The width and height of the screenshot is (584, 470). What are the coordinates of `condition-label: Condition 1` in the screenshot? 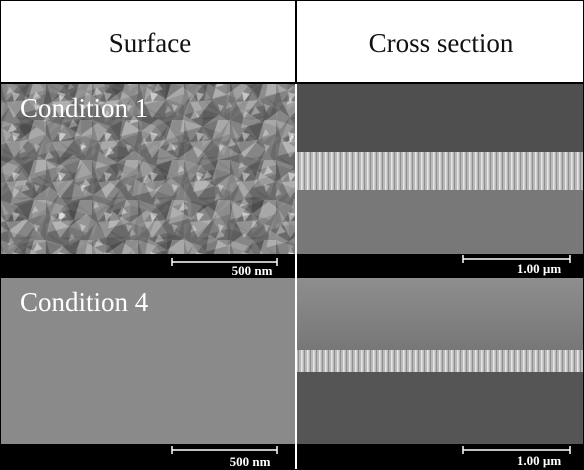 It's located at (84, 108).